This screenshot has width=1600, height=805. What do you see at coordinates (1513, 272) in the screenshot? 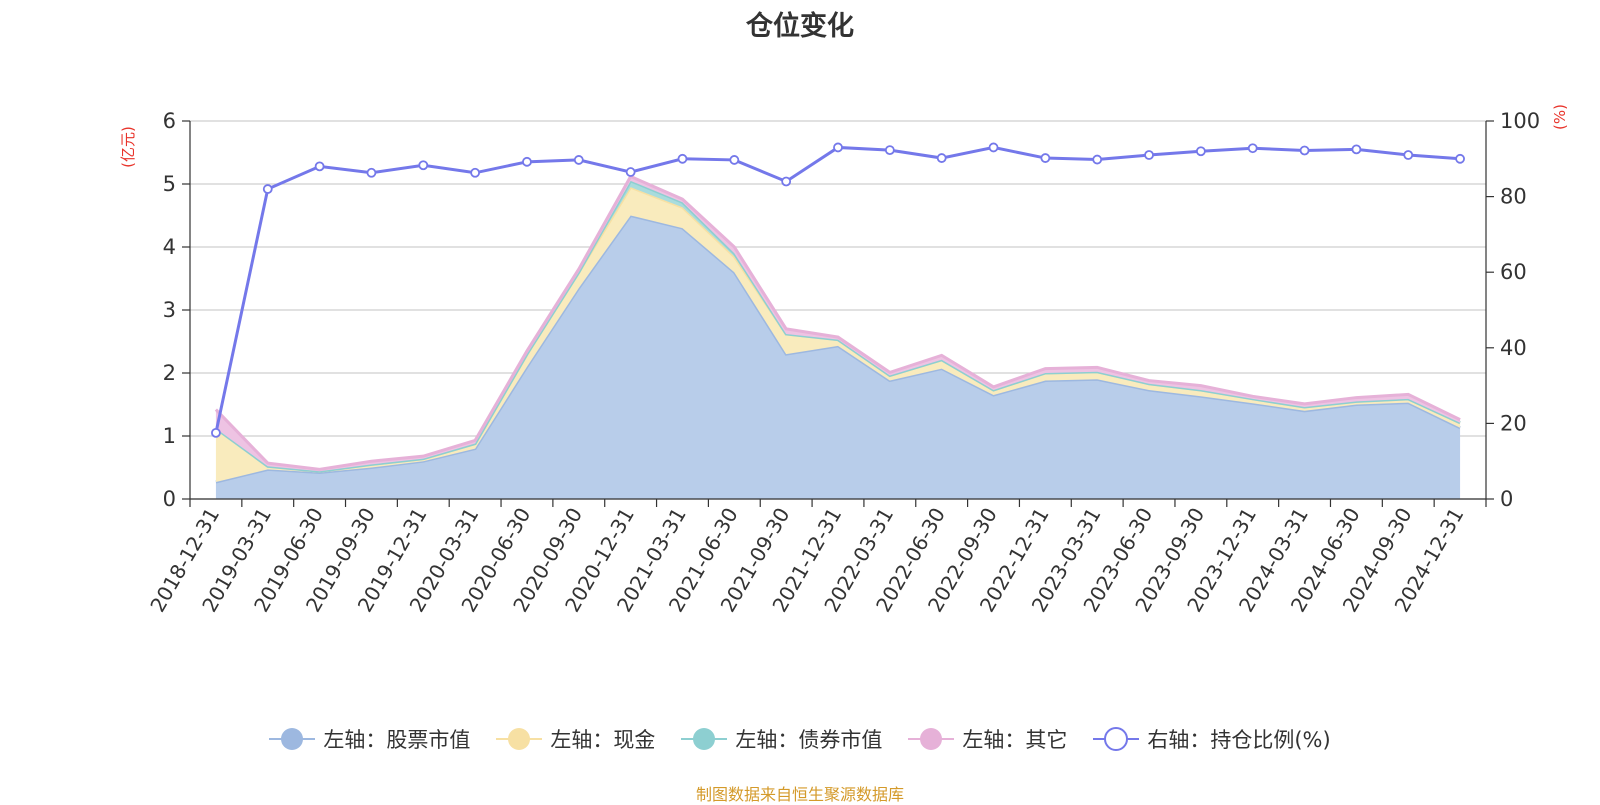
I see `right-tick-label: 60` at bounding box center [1513, 272].